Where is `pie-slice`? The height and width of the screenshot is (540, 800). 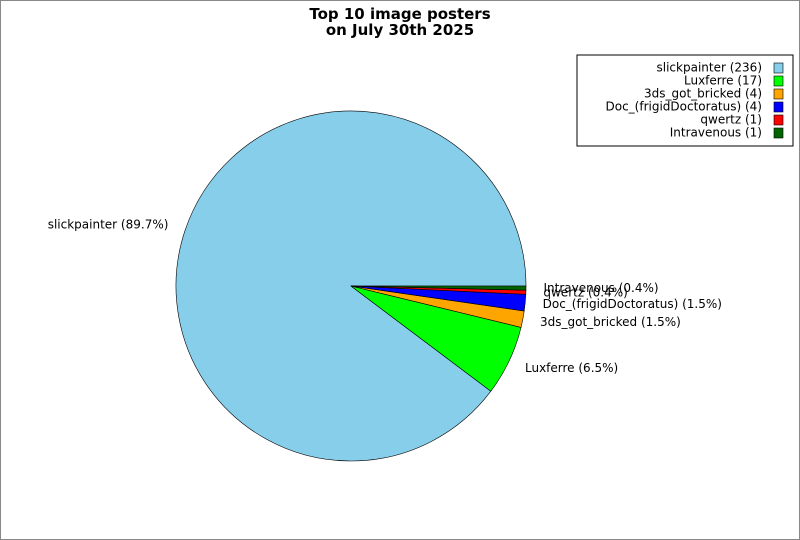 pie-slice is located at coordinates (438, 288).